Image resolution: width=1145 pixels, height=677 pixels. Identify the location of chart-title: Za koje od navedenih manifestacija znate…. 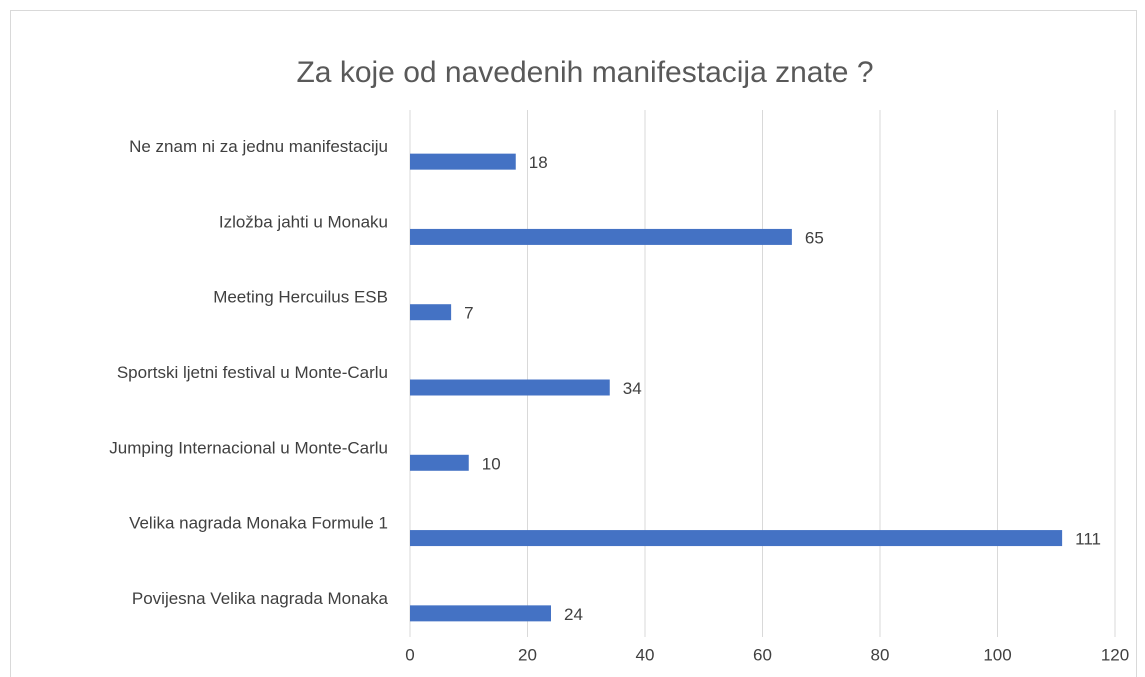
(584, 72).